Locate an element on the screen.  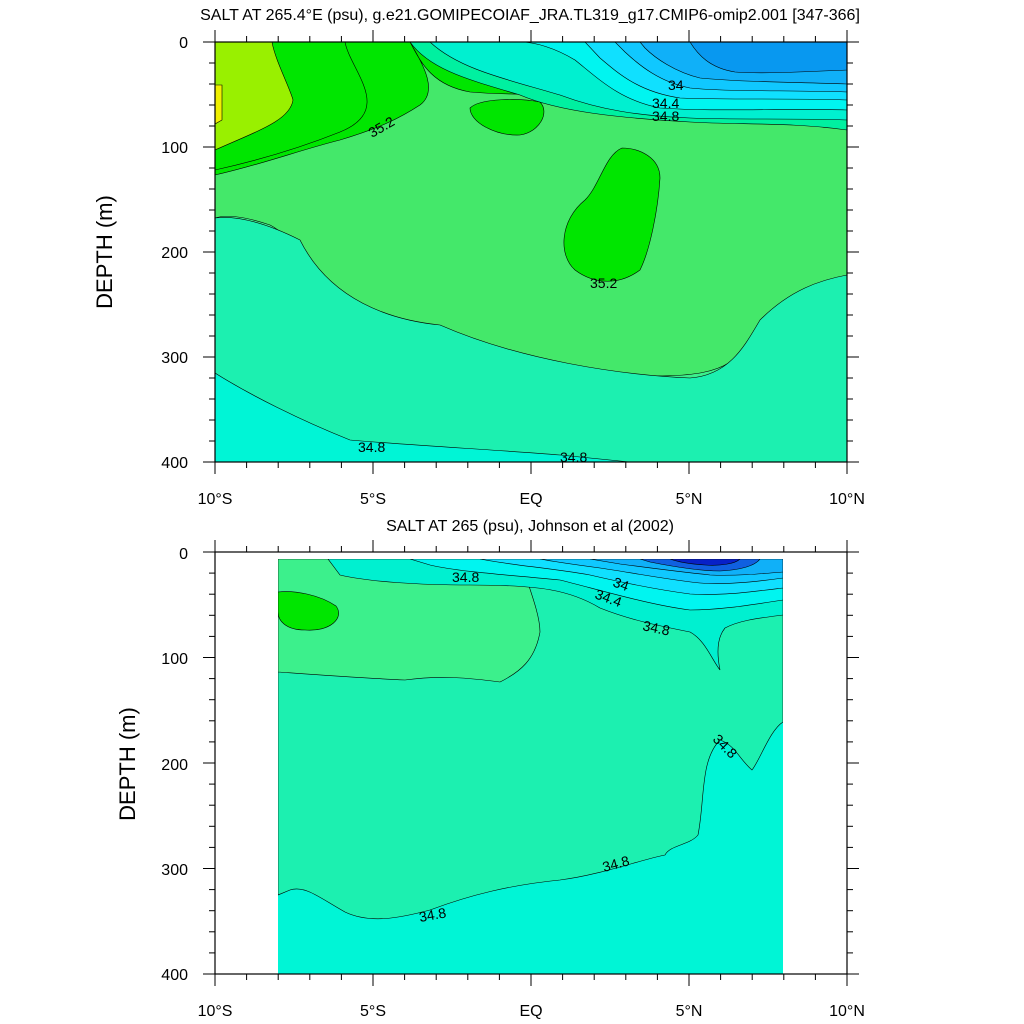
field-35.2-patch-1 is located at coordinates (507, 117).